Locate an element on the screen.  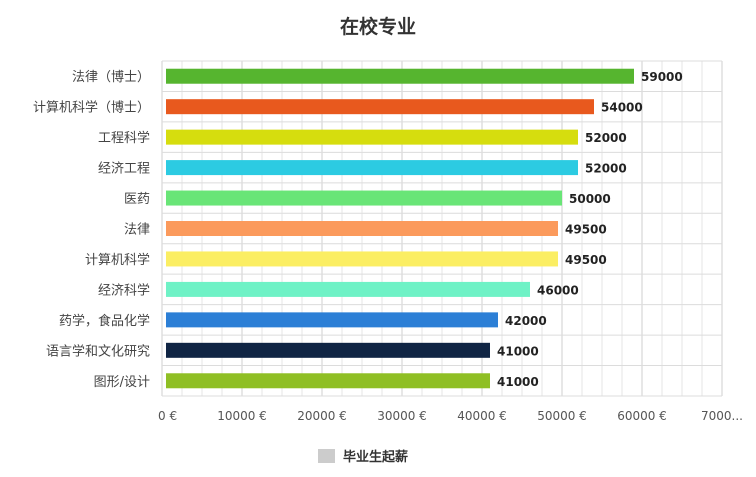
legend-label: 毕业生起薪 is located at coordinates (375, 457).